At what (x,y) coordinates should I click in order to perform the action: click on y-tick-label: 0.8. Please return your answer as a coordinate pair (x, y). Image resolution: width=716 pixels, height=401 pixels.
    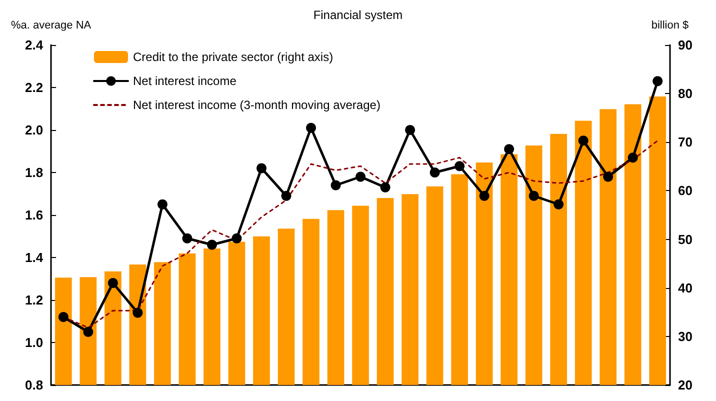
    Looking at the image, I should click on (34, 385).